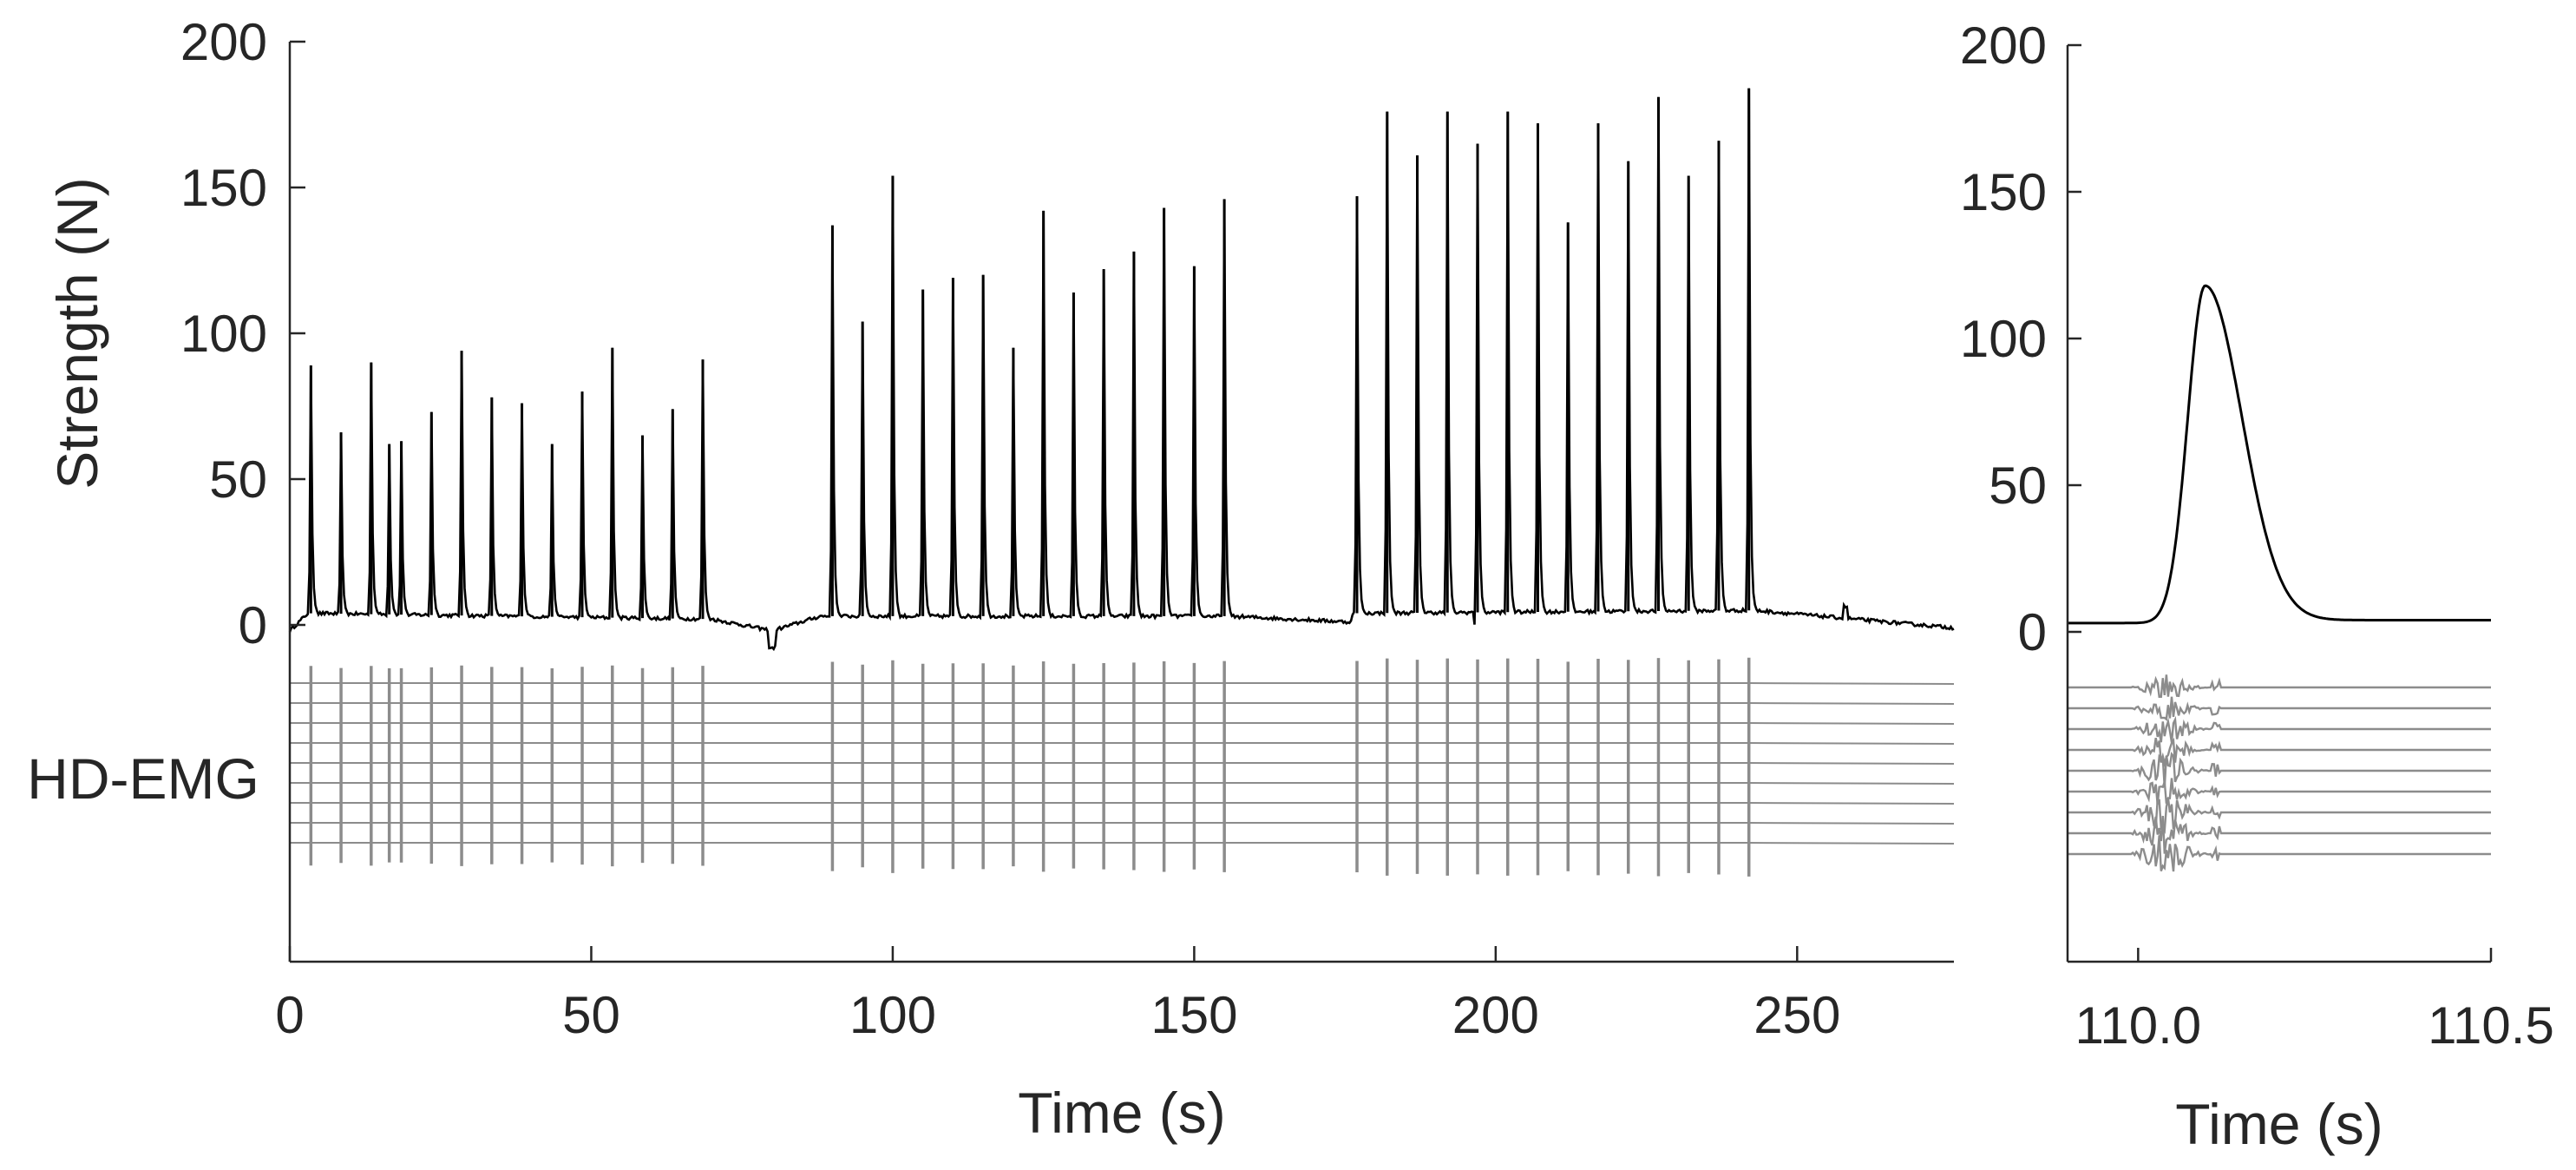 The height and width of the screenshot is (1170, 2576). I want to click on hd-emg-label: HD-EMG, so click(143, 778).